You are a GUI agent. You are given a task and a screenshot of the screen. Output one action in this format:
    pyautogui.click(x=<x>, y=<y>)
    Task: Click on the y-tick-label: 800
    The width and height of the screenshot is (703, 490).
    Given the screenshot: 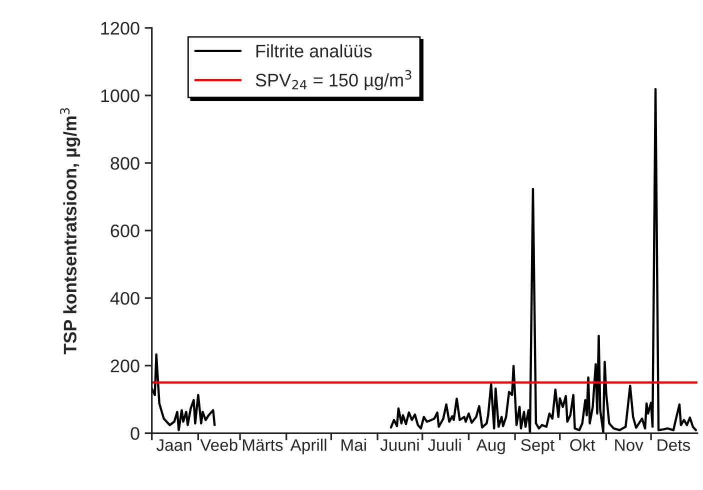 What is the action you would take?
    pyautogui.click(x=125, y=163)
    